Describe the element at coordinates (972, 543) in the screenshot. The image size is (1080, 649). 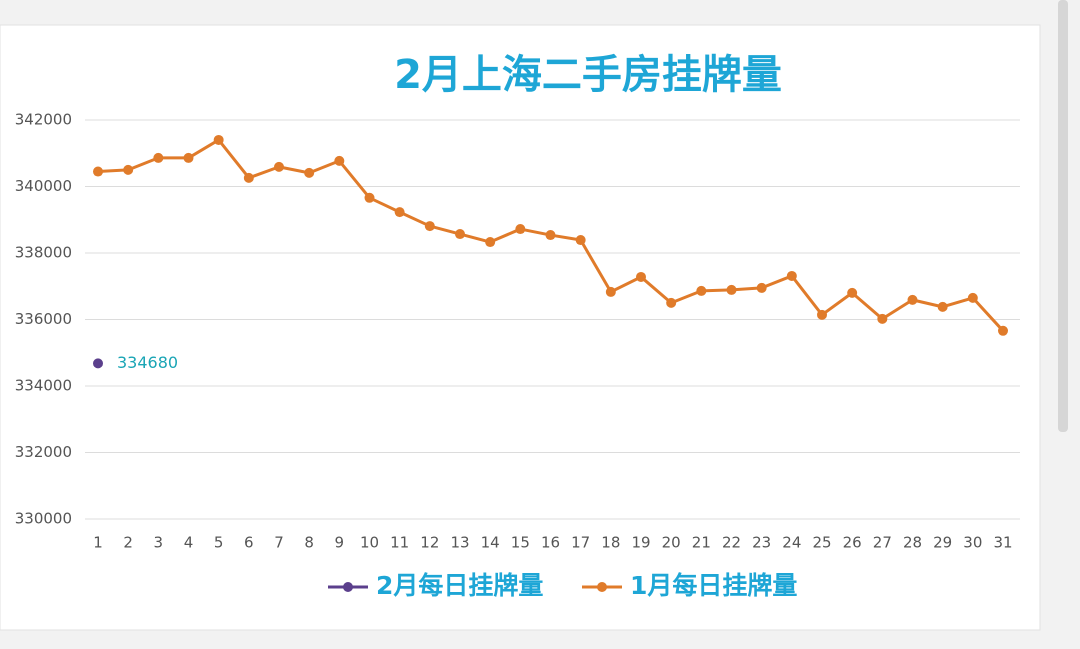
I see `x-tick-label: 30` at that location.